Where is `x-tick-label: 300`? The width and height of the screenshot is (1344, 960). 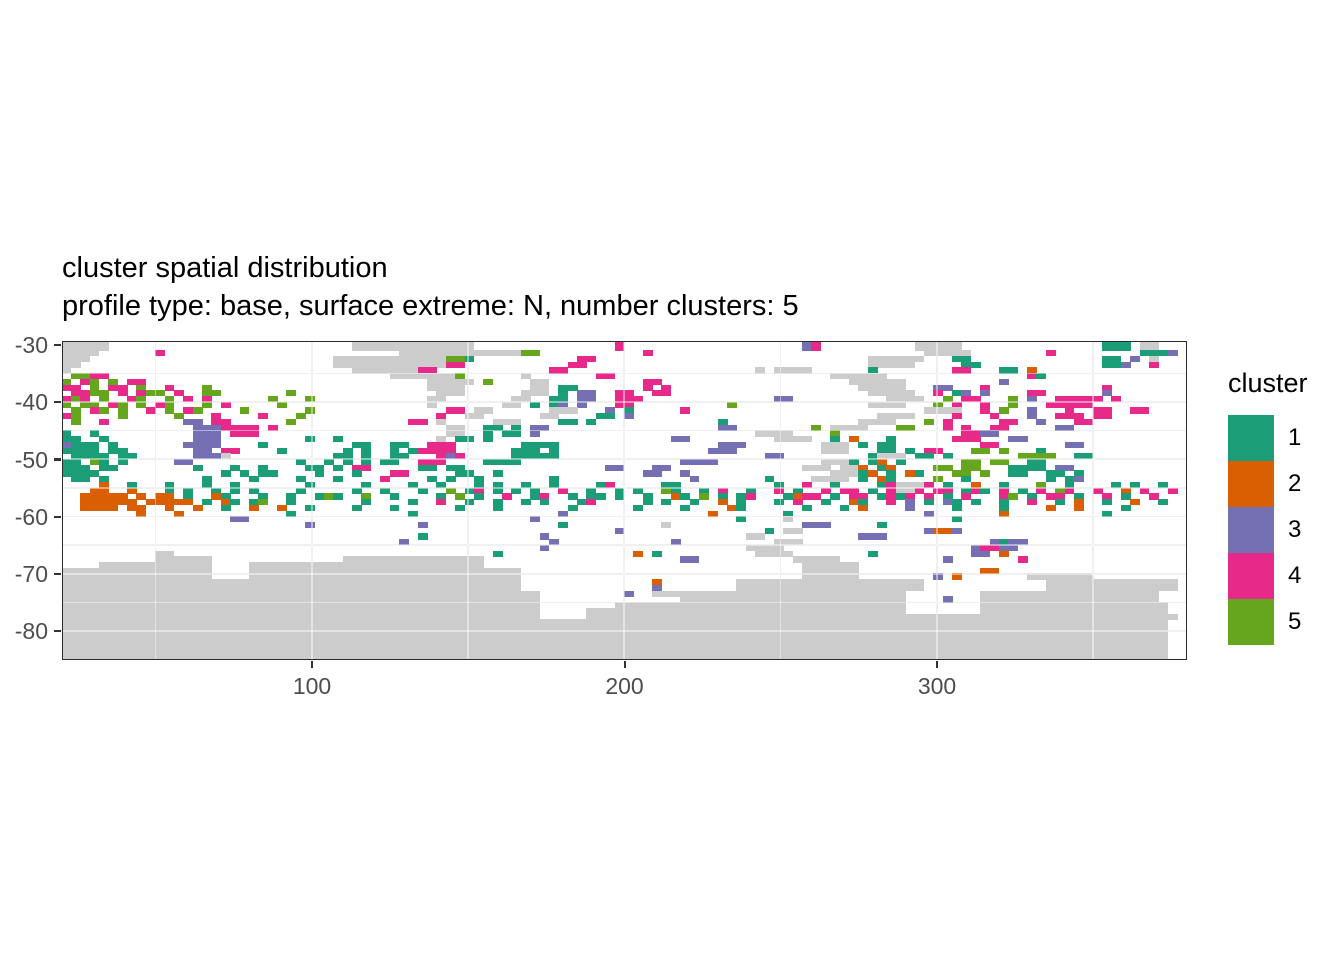 x-tick-label: 300 is located at coordinates (937, 686).